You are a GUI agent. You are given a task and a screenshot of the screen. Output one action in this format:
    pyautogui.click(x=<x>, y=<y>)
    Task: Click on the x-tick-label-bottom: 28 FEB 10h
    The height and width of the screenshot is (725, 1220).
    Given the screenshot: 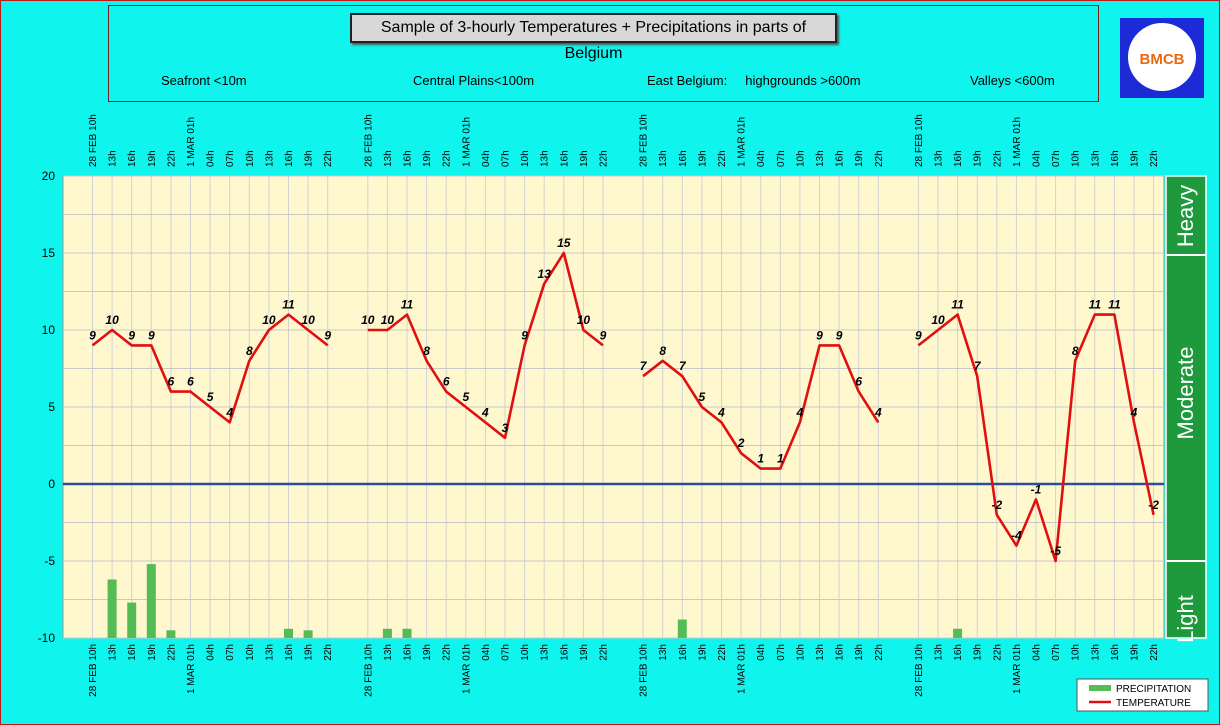 What is the action you would take?
    pyautogui.click(x=919, y=670)
    